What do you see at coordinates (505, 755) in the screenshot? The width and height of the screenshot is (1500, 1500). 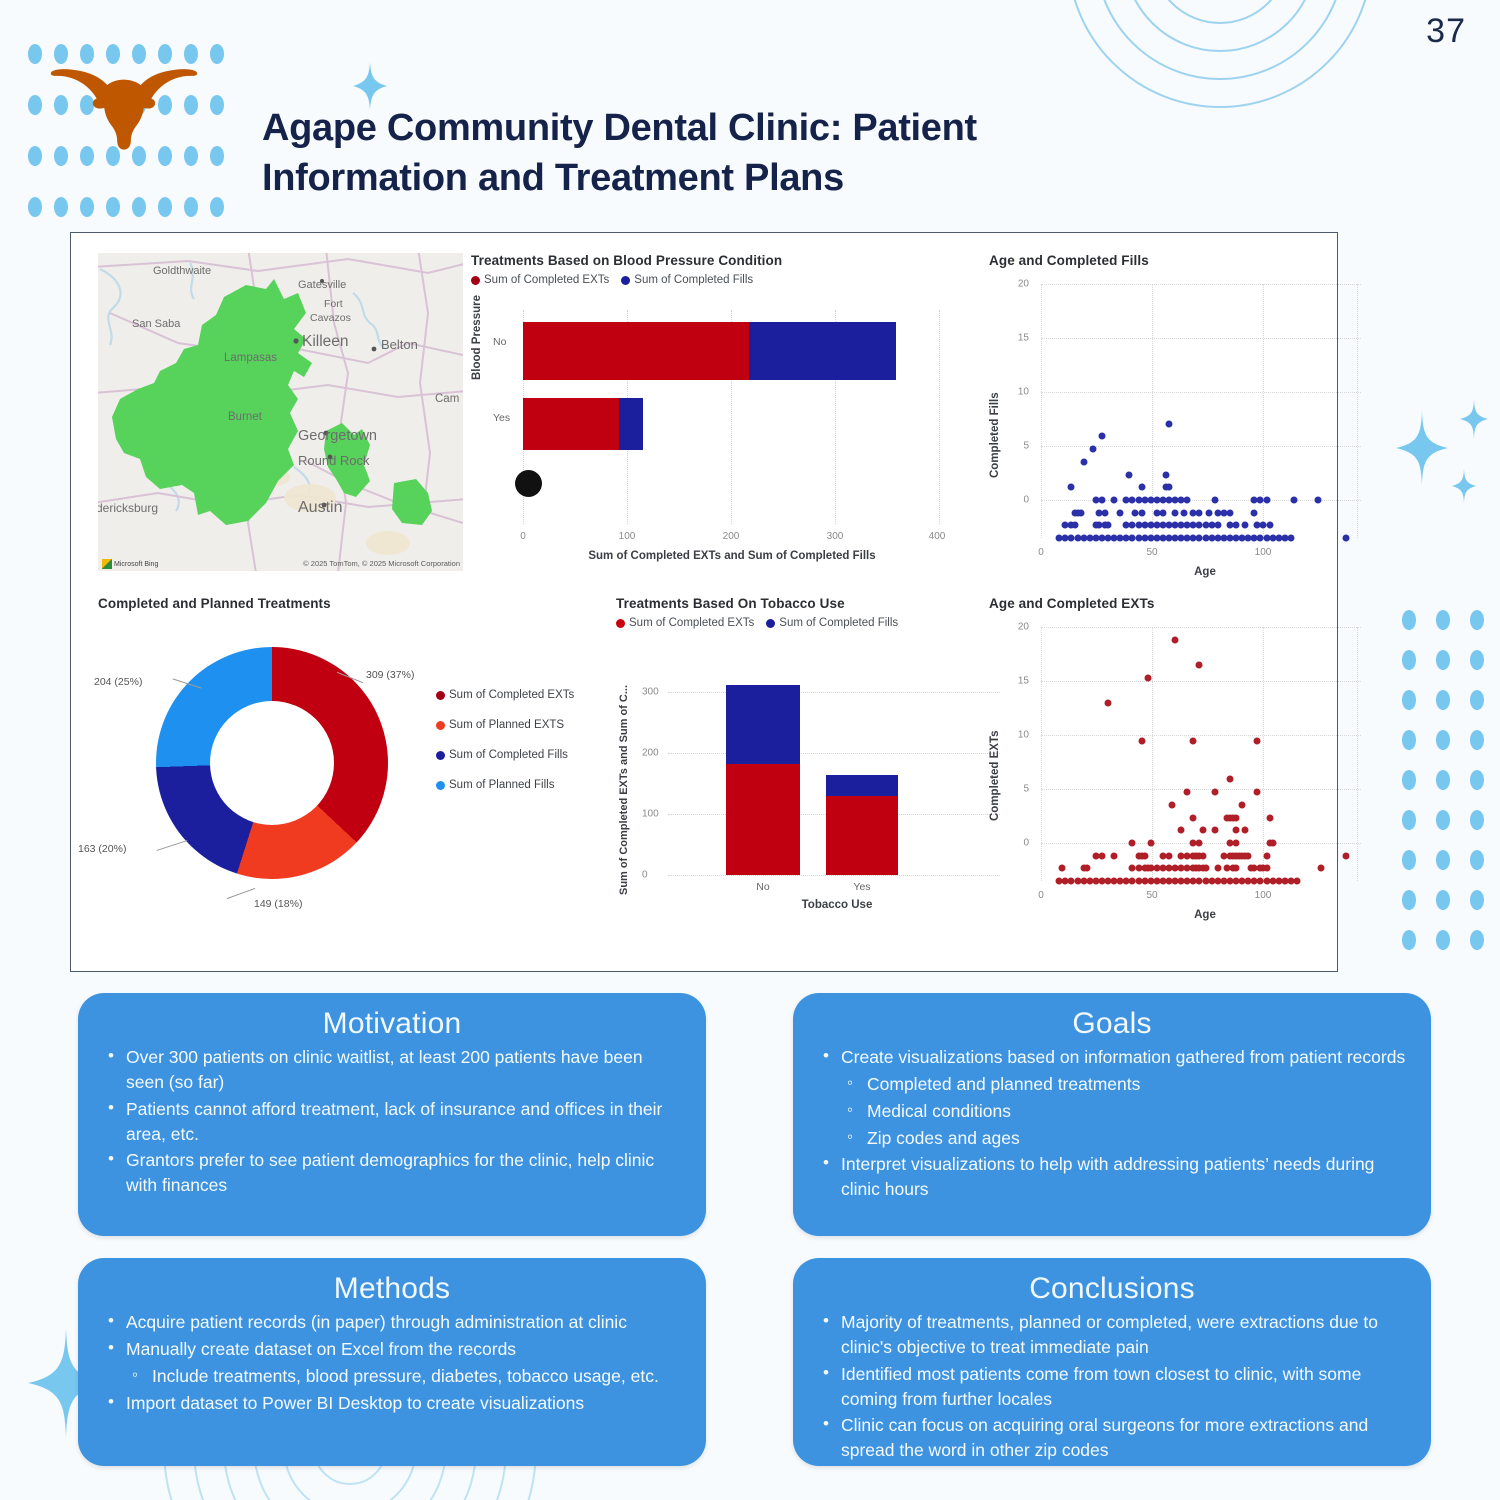 I see `legend-item: Sum of Completed Fills` at bounding box center [505, 755].